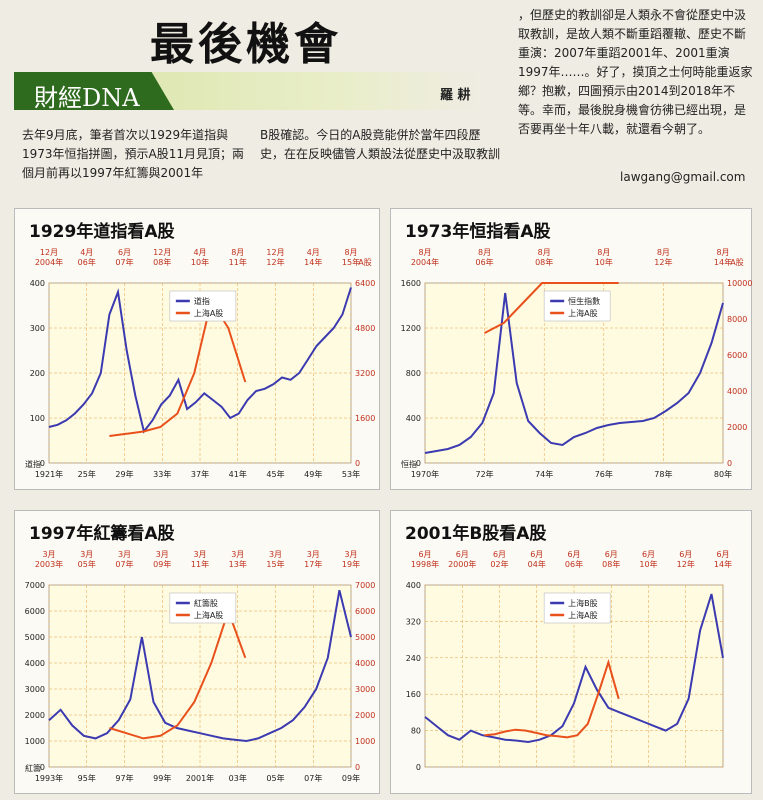 This screenshot has height=800, width=763. What do you see at coordinates (238, 474) in the screenshot?
I see `bottom-tick-label: 41年` at bounding box center [238, 474].